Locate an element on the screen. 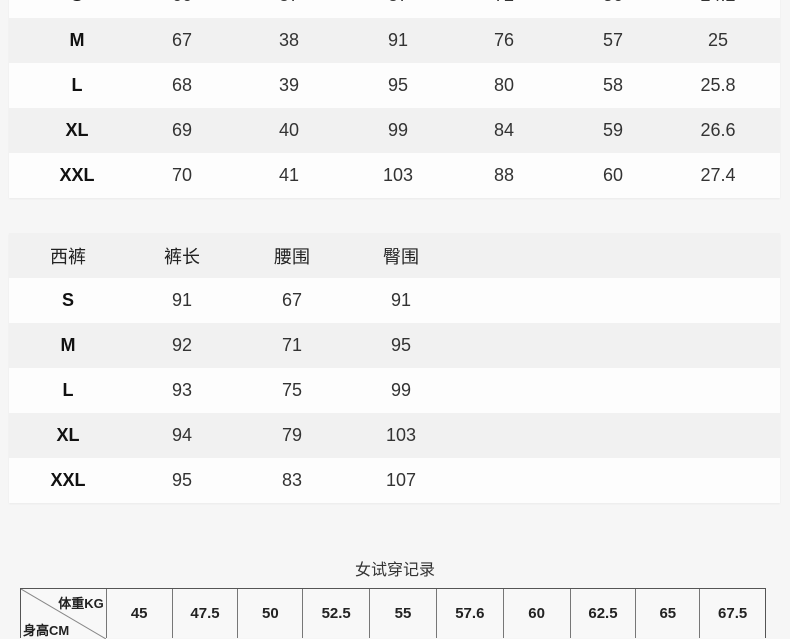 Image resolution: width=790 pixels, height=639 pixels. table-row: XL 69 40 99 84 59 26.6 is located at coordinates (394, 130).